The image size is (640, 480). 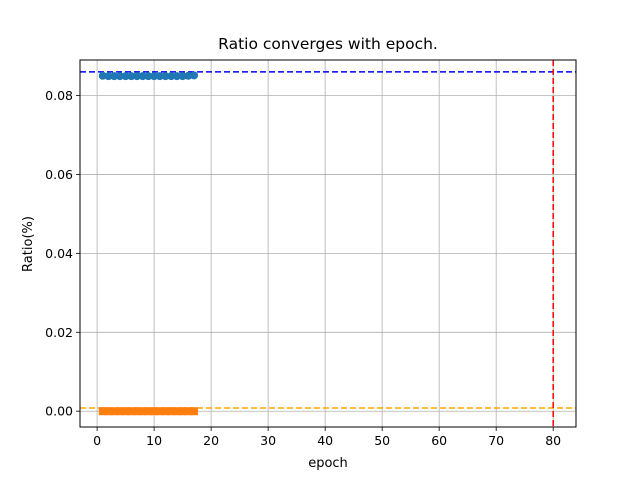 What do you see at coordinates (97, 440) in the screenshot?
I see `x-tick-label: 0` at bounding box center [97, 440].